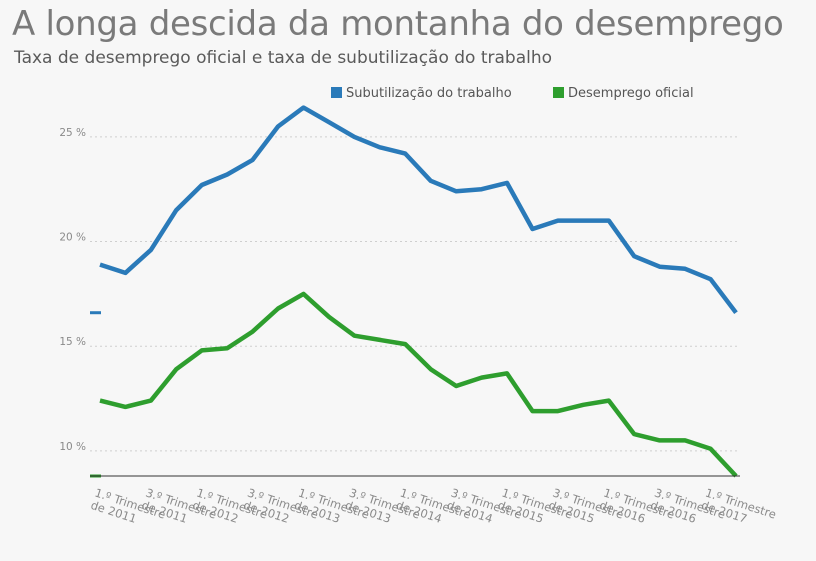 Image resolution: width=816 pixels, height=561 pixels. I want to click on y-tick-label: 15 %, so click(72, 342).